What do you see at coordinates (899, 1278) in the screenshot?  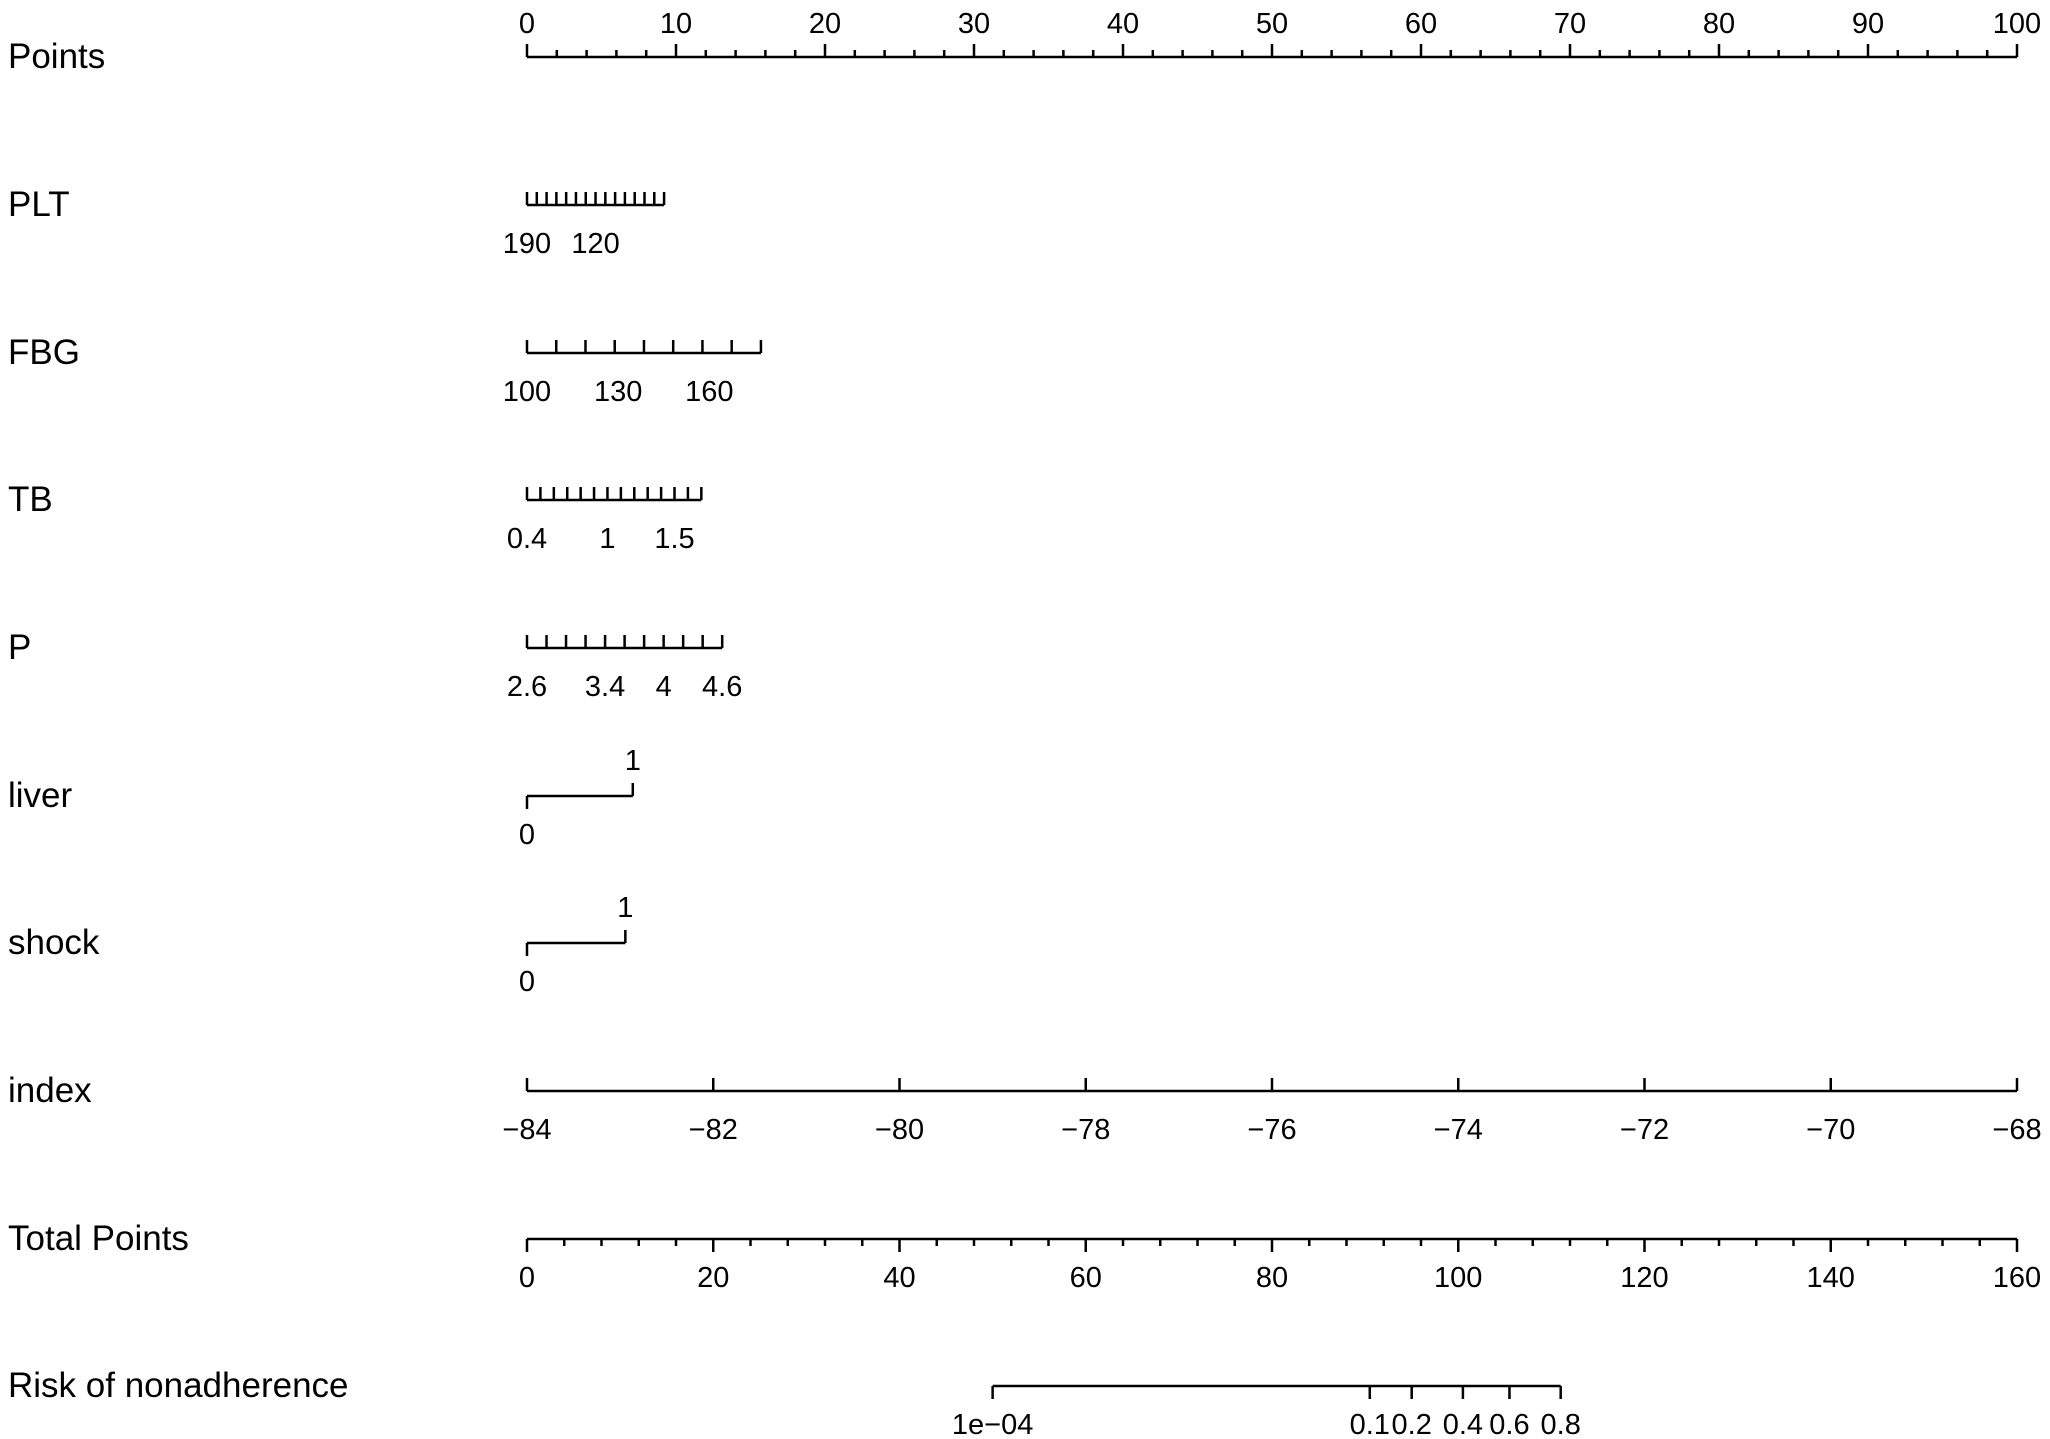 I see `total-tick-label-2: 40` at bounding box center [899, 1278].